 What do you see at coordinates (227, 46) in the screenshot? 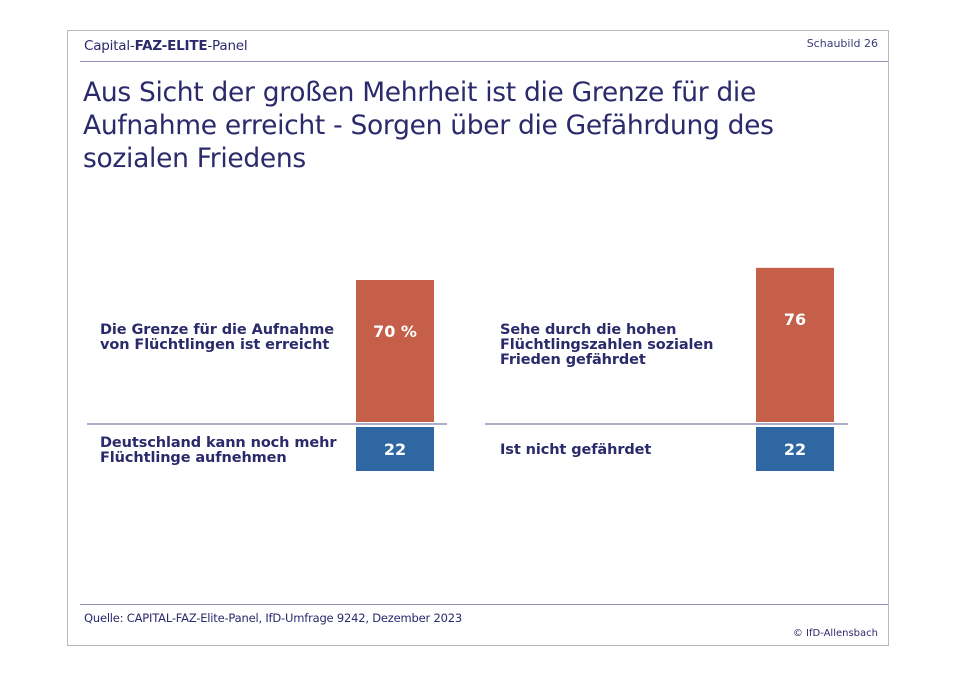
I see `brand-part-panel: -Panel` at bounding box center [227, 46].